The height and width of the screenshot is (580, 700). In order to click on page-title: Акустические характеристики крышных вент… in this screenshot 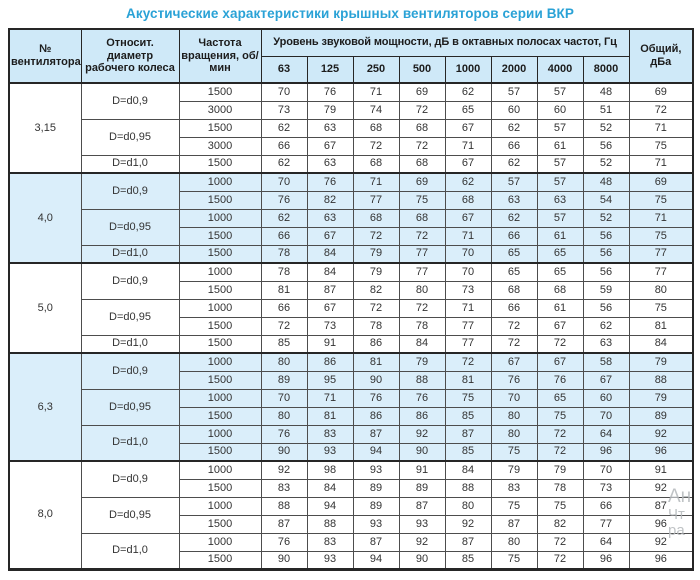, I will do `click(349, 13)`.